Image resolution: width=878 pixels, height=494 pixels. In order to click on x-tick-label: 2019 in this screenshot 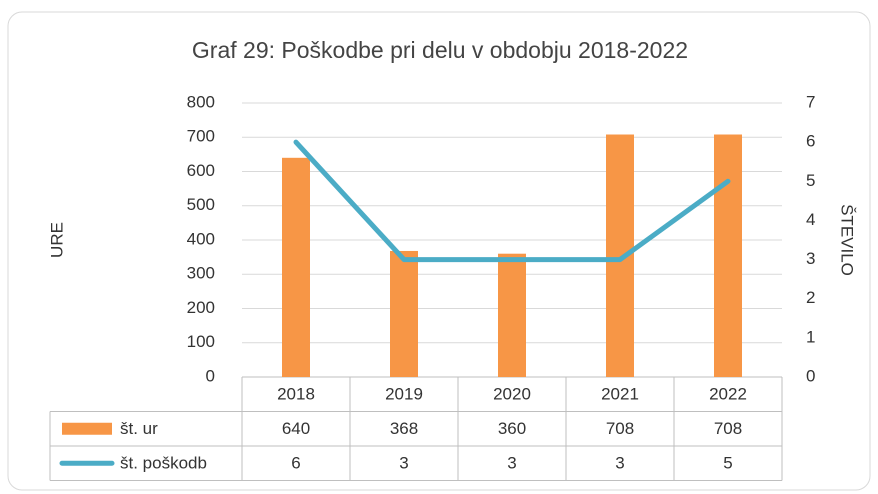, I will do `click(404, 394)`.